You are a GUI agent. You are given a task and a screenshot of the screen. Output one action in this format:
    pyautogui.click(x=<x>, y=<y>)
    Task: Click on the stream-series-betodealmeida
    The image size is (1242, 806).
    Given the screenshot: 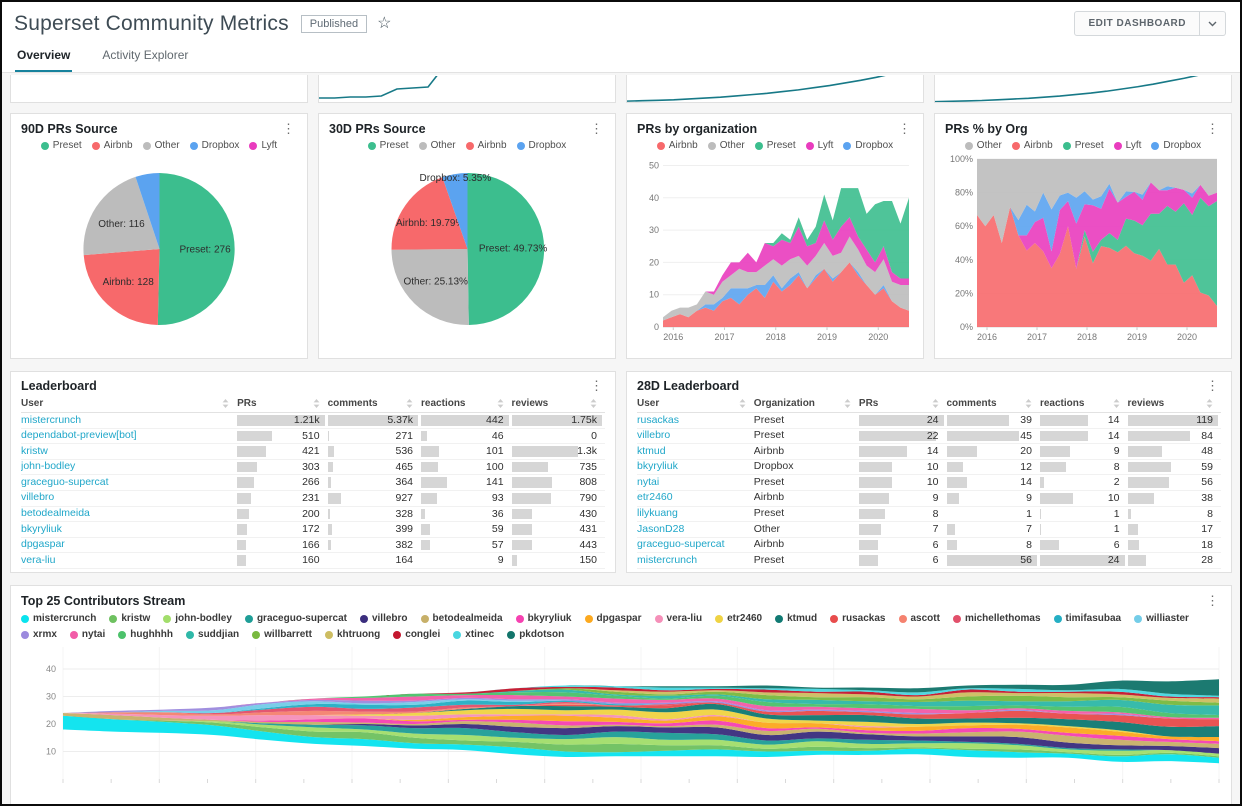 What is the action you would take?
    pyautogui.click(x=641, y=731)
    